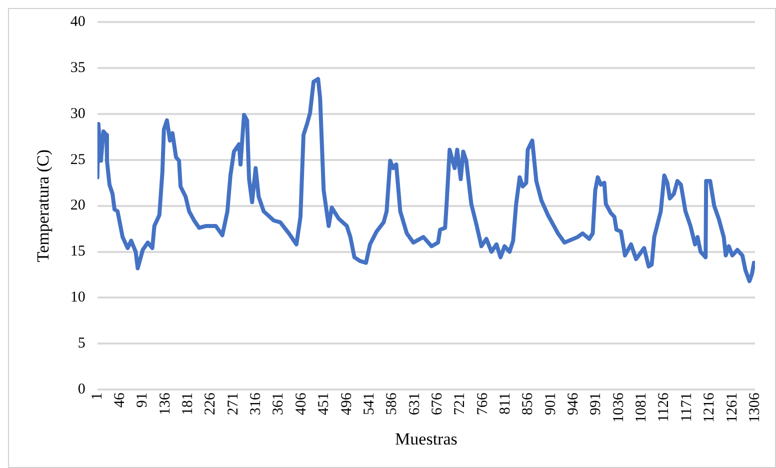  Describe the element at coordinates (278, 404) in the screenshot. I see `x-tick-label: 361` at that location.